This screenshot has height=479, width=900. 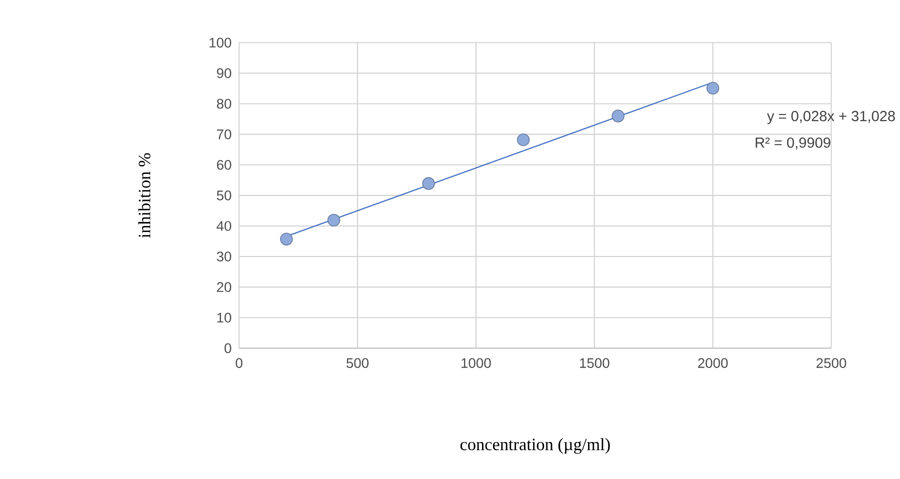 What do you see at coordinates (224, 317) in the screenshot?
I see `y-tick-label: 10` at bounding box center [224, 317].